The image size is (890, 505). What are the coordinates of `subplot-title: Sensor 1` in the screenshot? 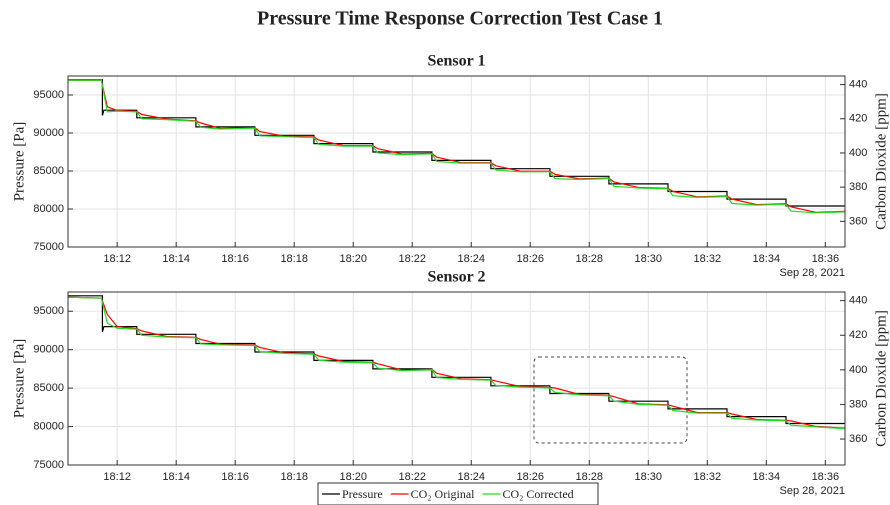 It's located at (457, 61).